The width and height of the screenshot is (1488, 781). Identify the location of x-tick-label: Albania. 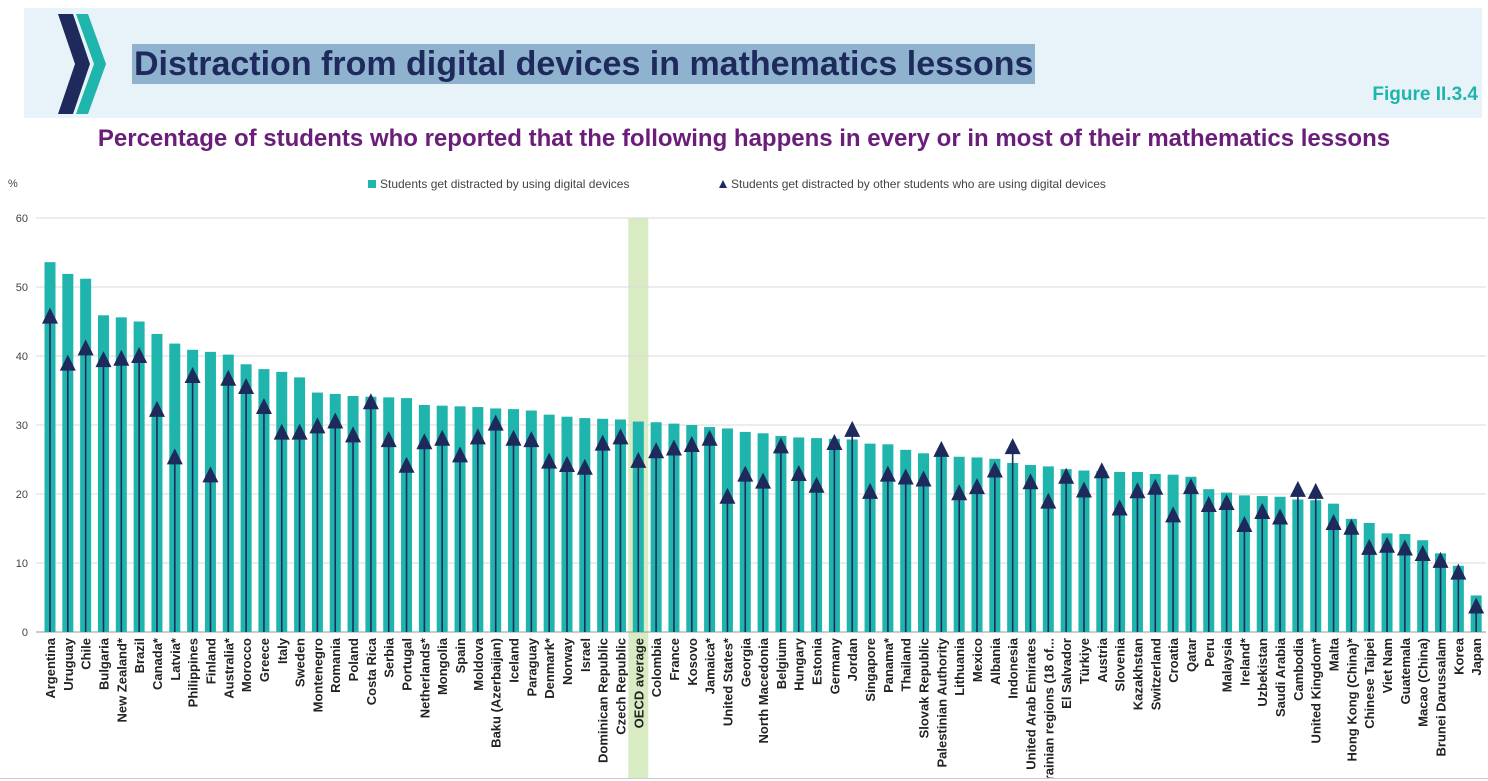
(995, 661).